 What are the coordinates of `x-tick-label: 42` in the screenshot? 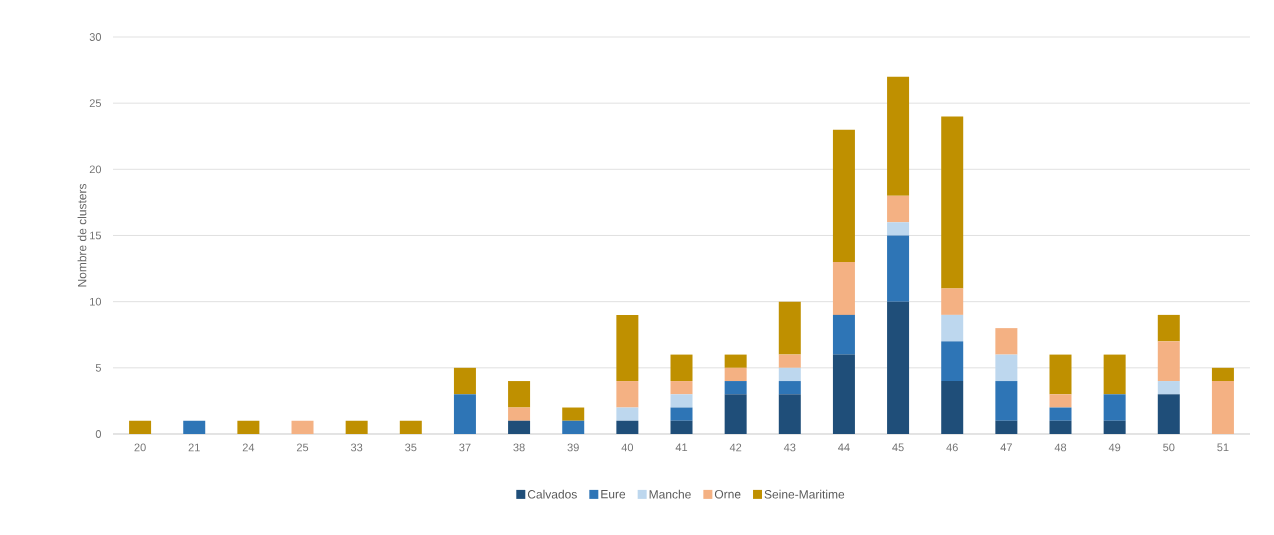 It's located at (735, 447).